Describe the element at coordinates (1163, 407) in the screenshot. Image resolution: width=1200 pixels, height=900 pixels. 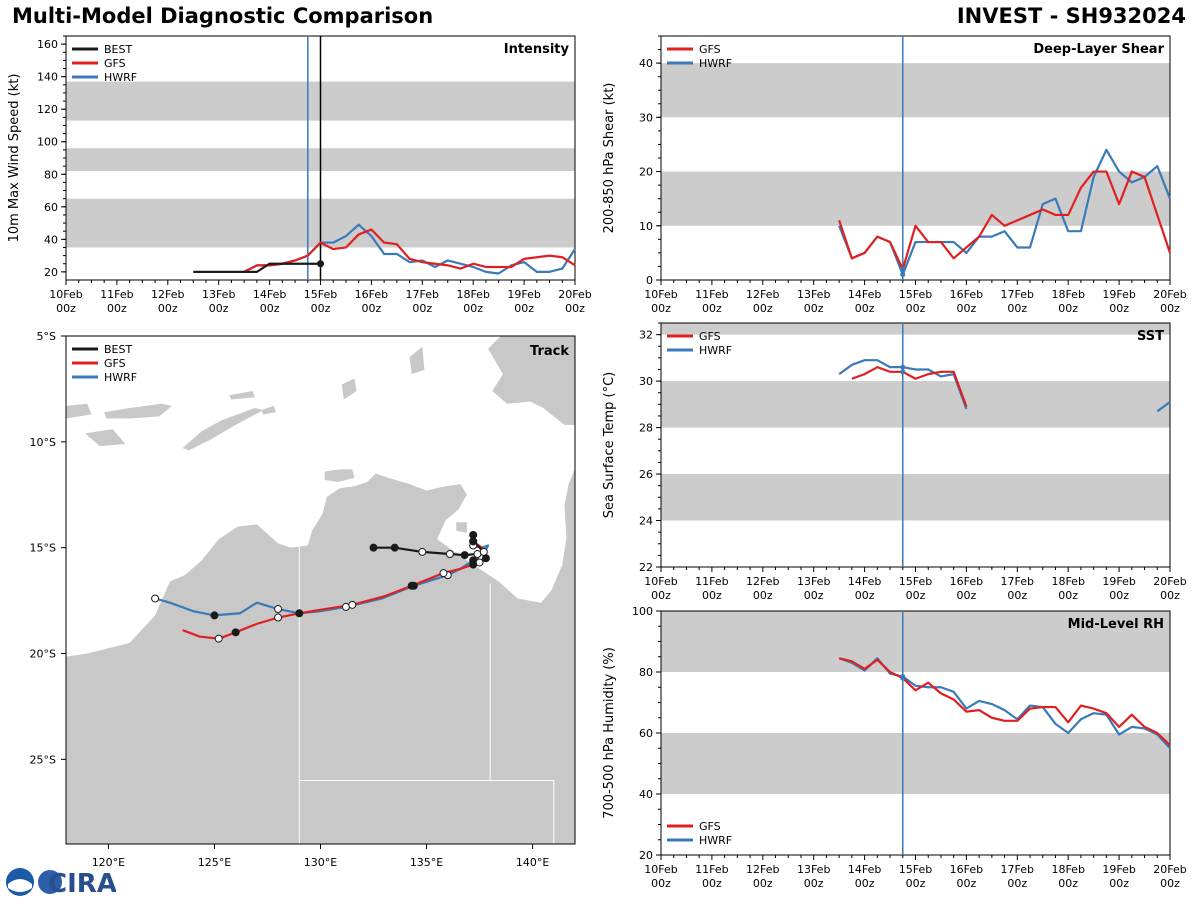
I see `series-line-hwrf-late` at that location.